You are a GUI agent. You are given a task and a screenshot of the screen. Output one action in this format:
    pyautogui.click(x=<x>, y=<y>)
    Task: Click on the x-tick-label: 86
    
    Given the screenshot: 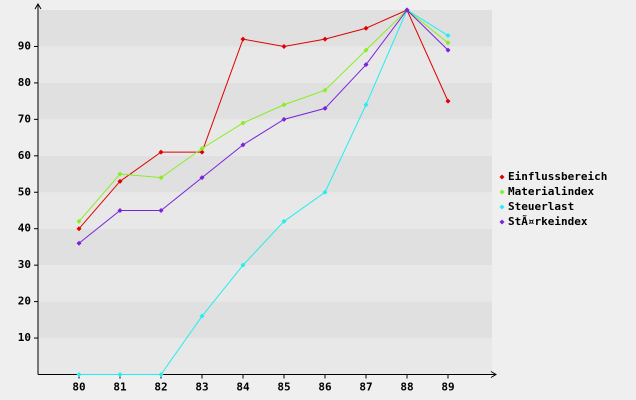 What is the action you would take?
    pyautogui.click(x=325, y=387)
    